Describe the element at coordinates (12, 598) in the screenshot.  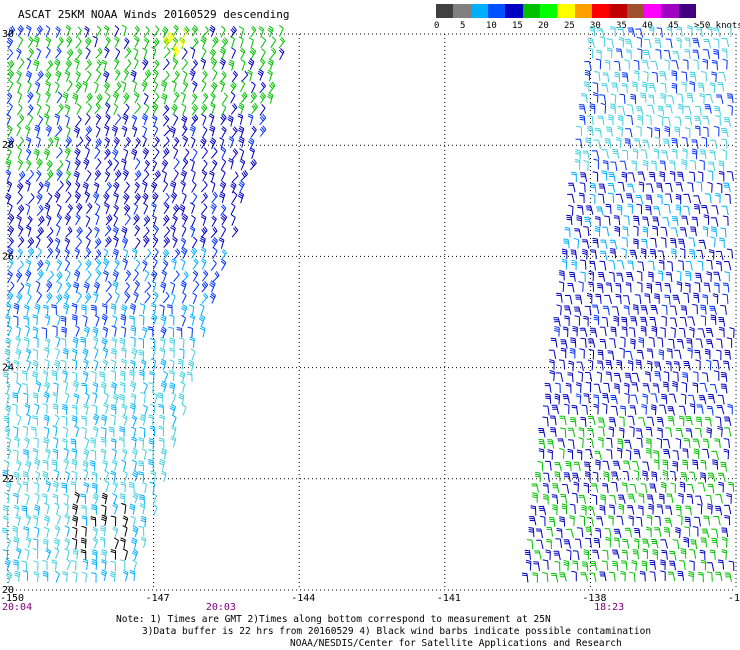
I see `x-tick-label: -150` at that location.